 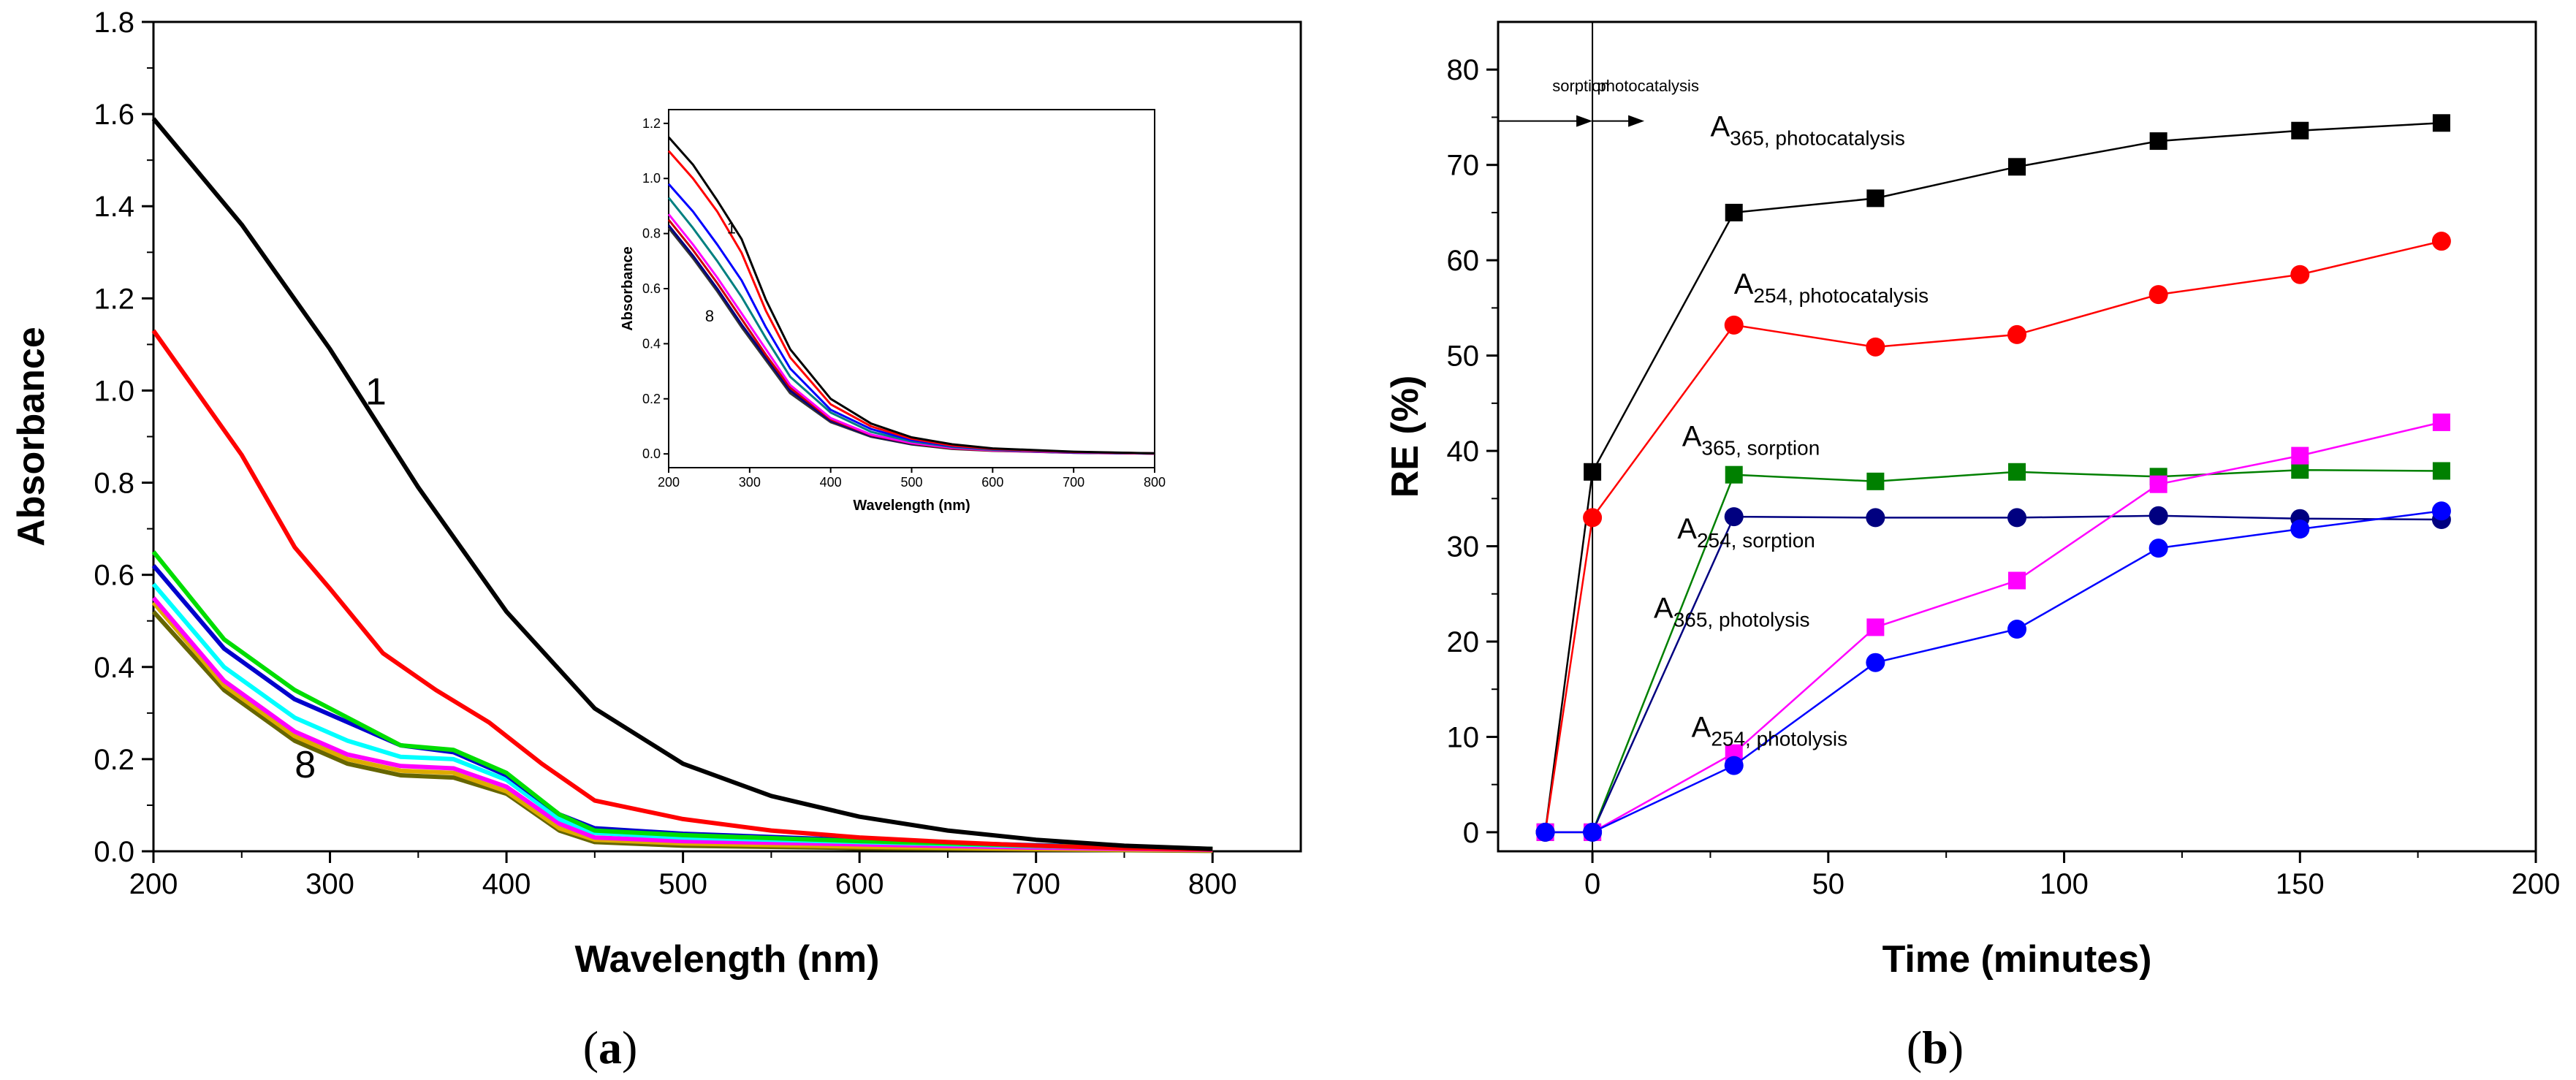 What do you see at coordinates (2300, 884) in the screenshot?
I see `x-tick-label: 150` at bounding box center [2300, 884].